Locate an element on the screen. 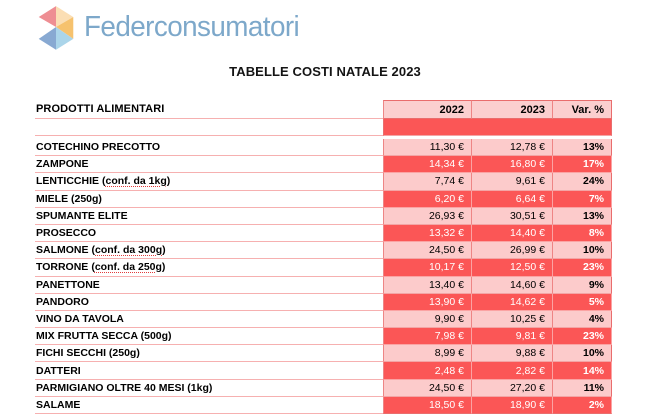 This screenshot has width=650, height=420. var-pct: 14% is located at coordinates (582, 371).